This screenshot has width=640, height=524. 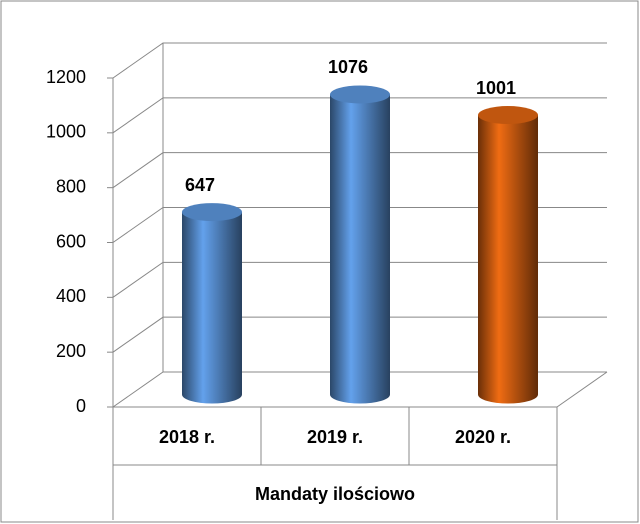 What do you see at coordinates (582, 389) in the screenshot?
I see `floor-right` at bounding box center [582, 389].